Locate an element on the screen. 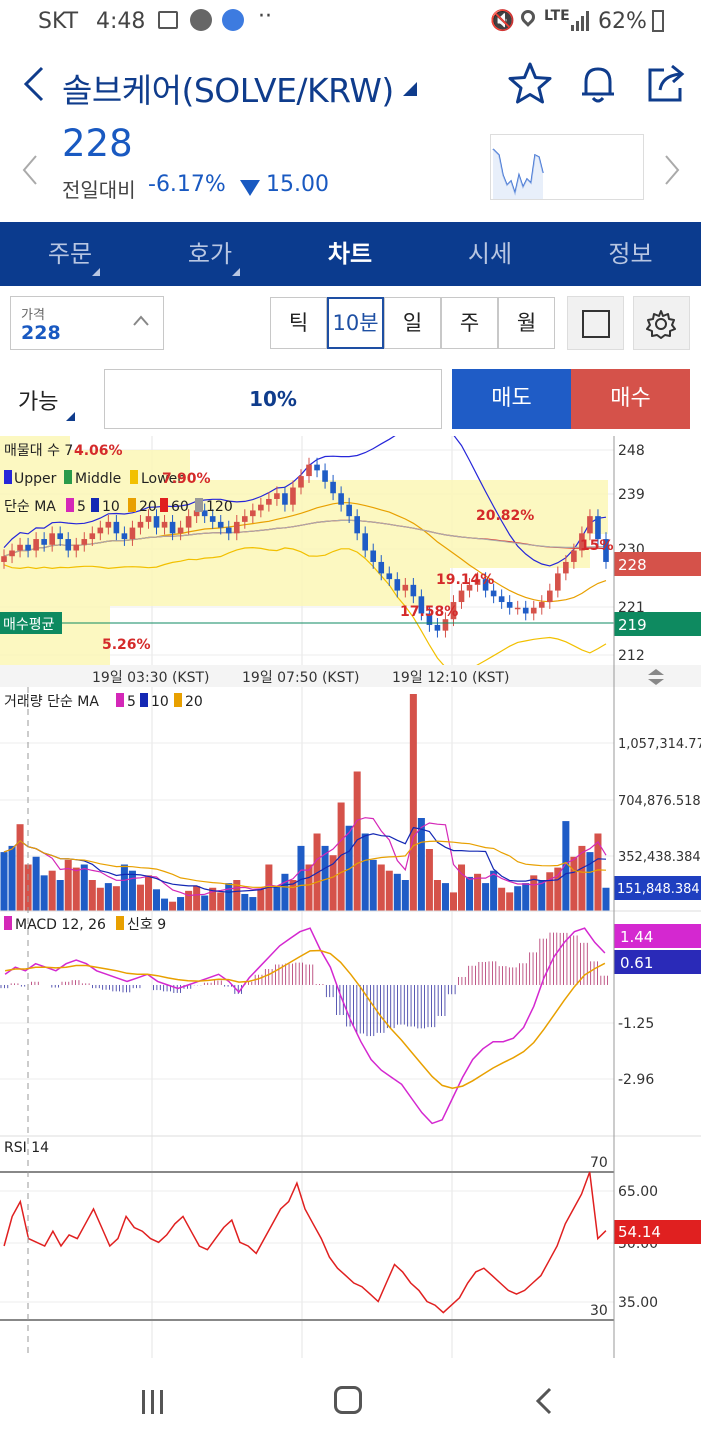  back-icon is located at coordinates (34, 84).